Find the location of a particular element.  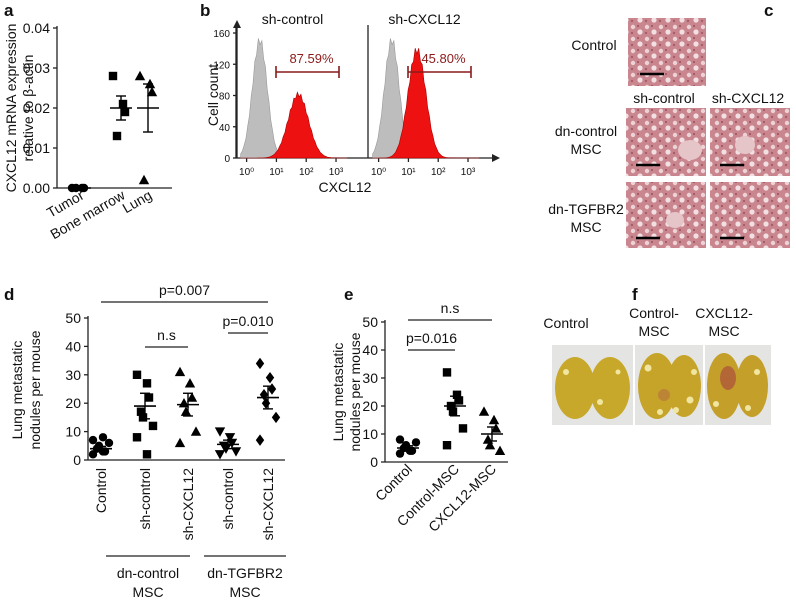

y-tick-label: 0.00 is located at coordinates (36, 188).